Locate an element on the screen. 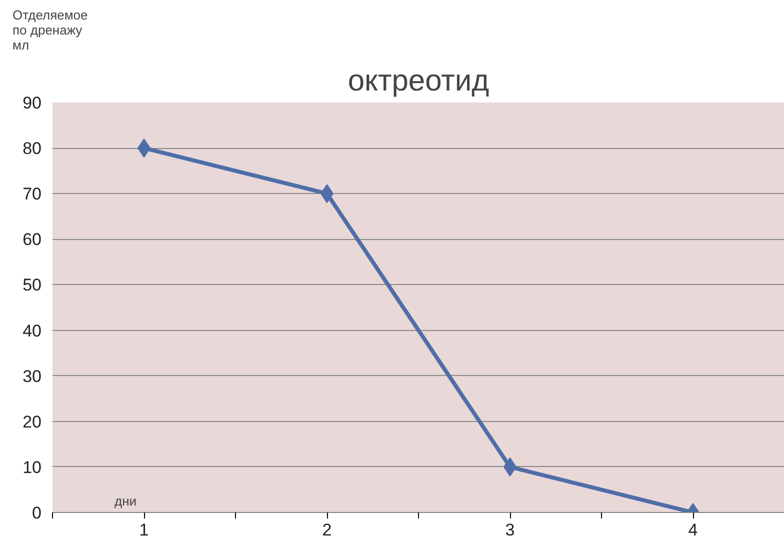 The width and height of the screenshot is (784, 550). y-tick-label: 60 is located at coordinates (32, 240).